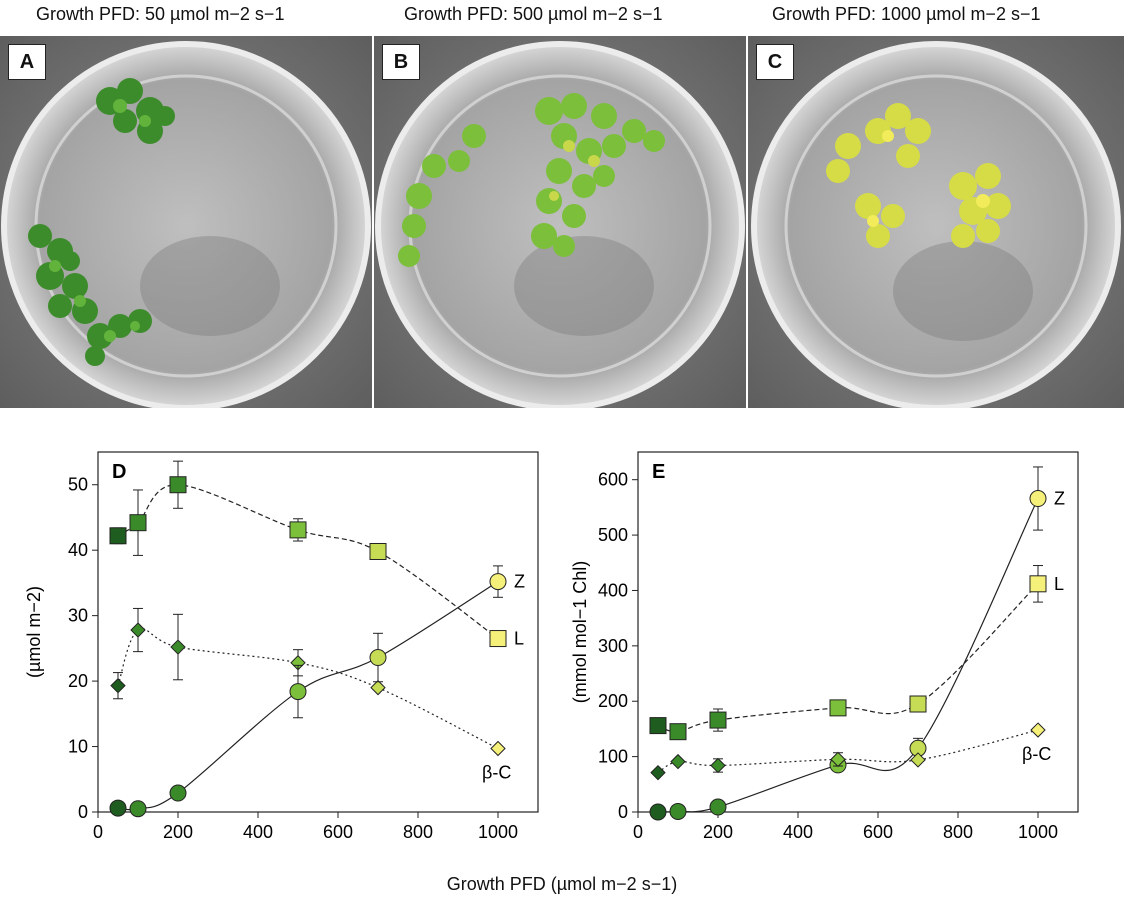 The height and width of the screenshot is (898, 1124). Describe the element at coordinates (98, 832) in the screenshot. I see `chart-d-xtick-label: 0` at that location.